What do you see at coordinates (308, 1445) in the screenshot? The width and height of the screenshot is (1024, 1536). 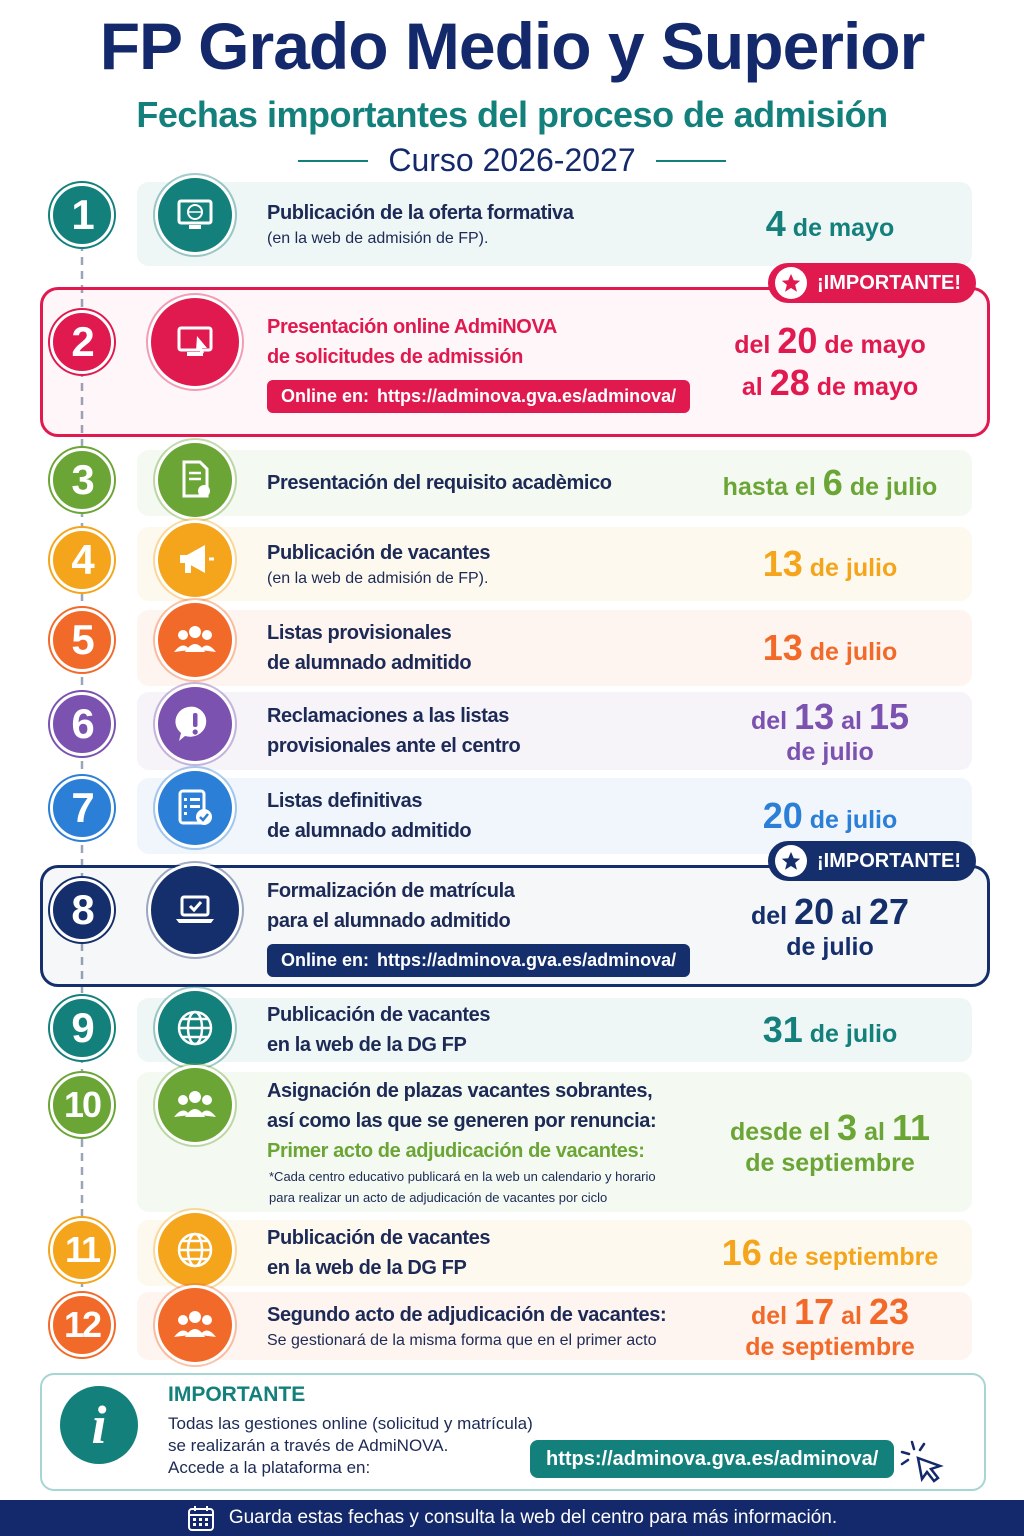 I see `info-line: se realizarán a través de AdmiNOVA.` at bounding box center [308, 1445].